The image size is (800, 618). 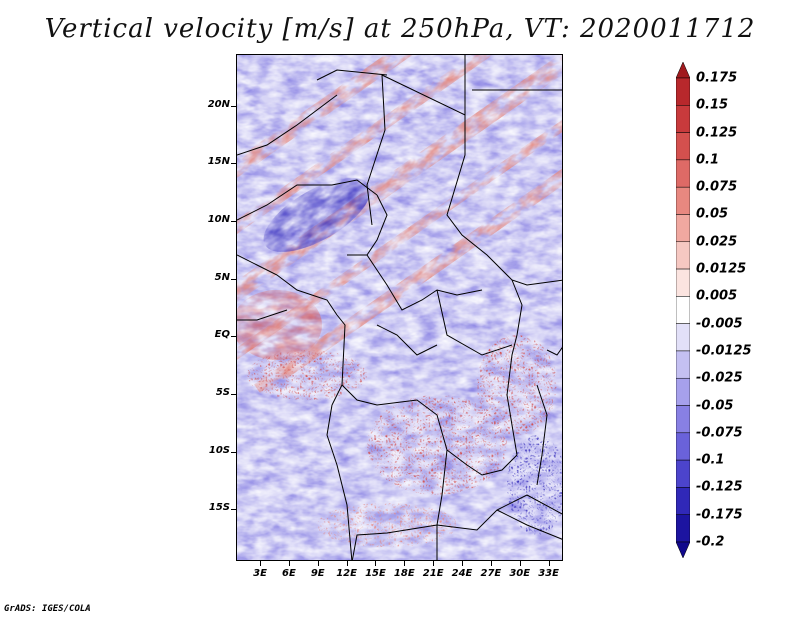 What do you see at coordinates (520, 573) in the screenshot?
I see `lon-tick-label: 30E` at bounding box center [520, 573].